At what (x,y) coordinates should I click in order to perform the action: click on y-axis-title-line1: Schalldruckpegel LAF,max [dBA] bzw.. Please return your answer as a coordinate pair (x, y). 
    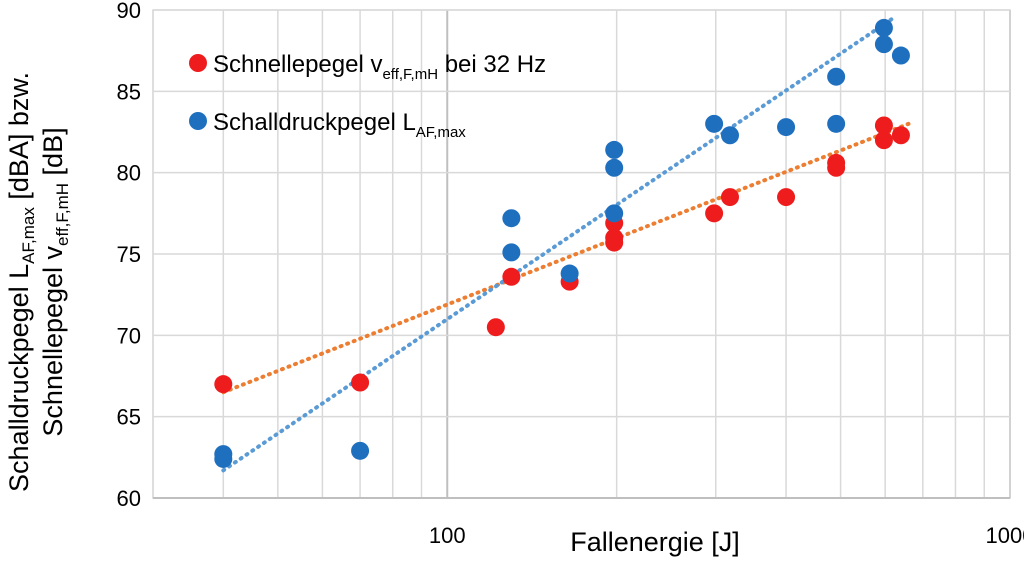
    Looking at the image, I should click on (21, 282).